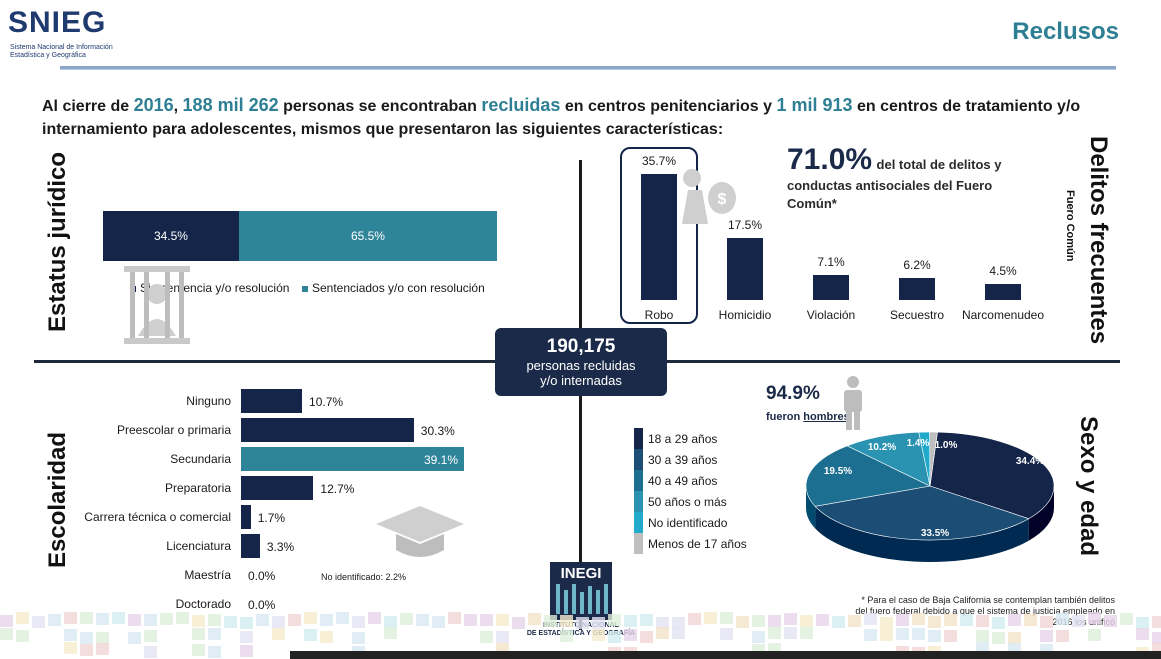  I want to click on crime-category-label: Secuestro, so click(917, 315).